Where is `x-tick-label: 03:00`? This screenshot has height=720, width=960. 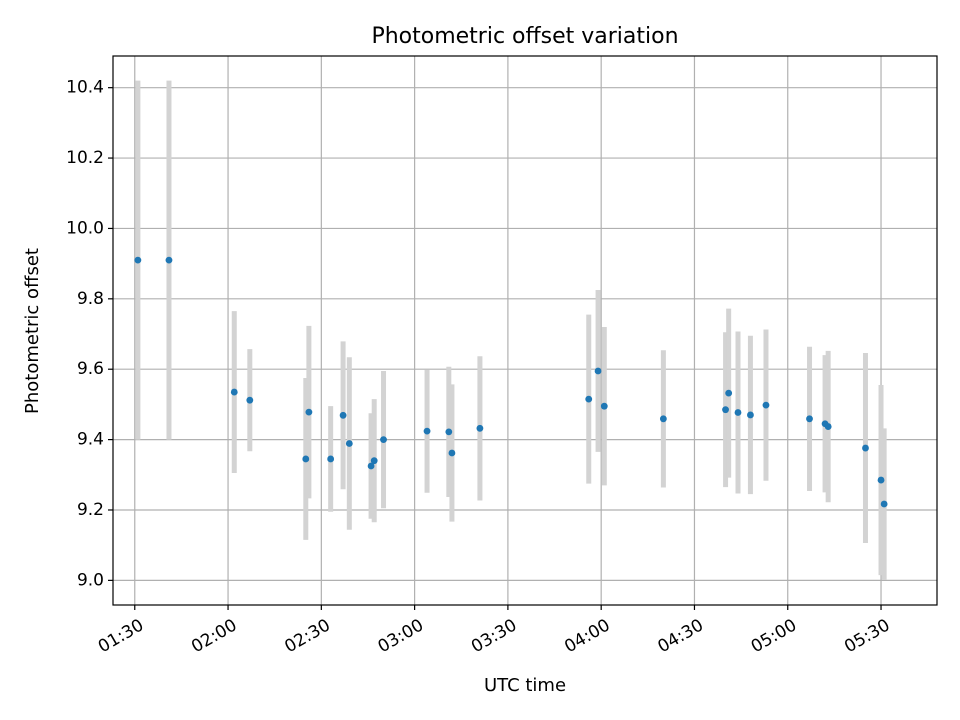
x-tick-label: 03:00 is located at coordinates (401, 636).